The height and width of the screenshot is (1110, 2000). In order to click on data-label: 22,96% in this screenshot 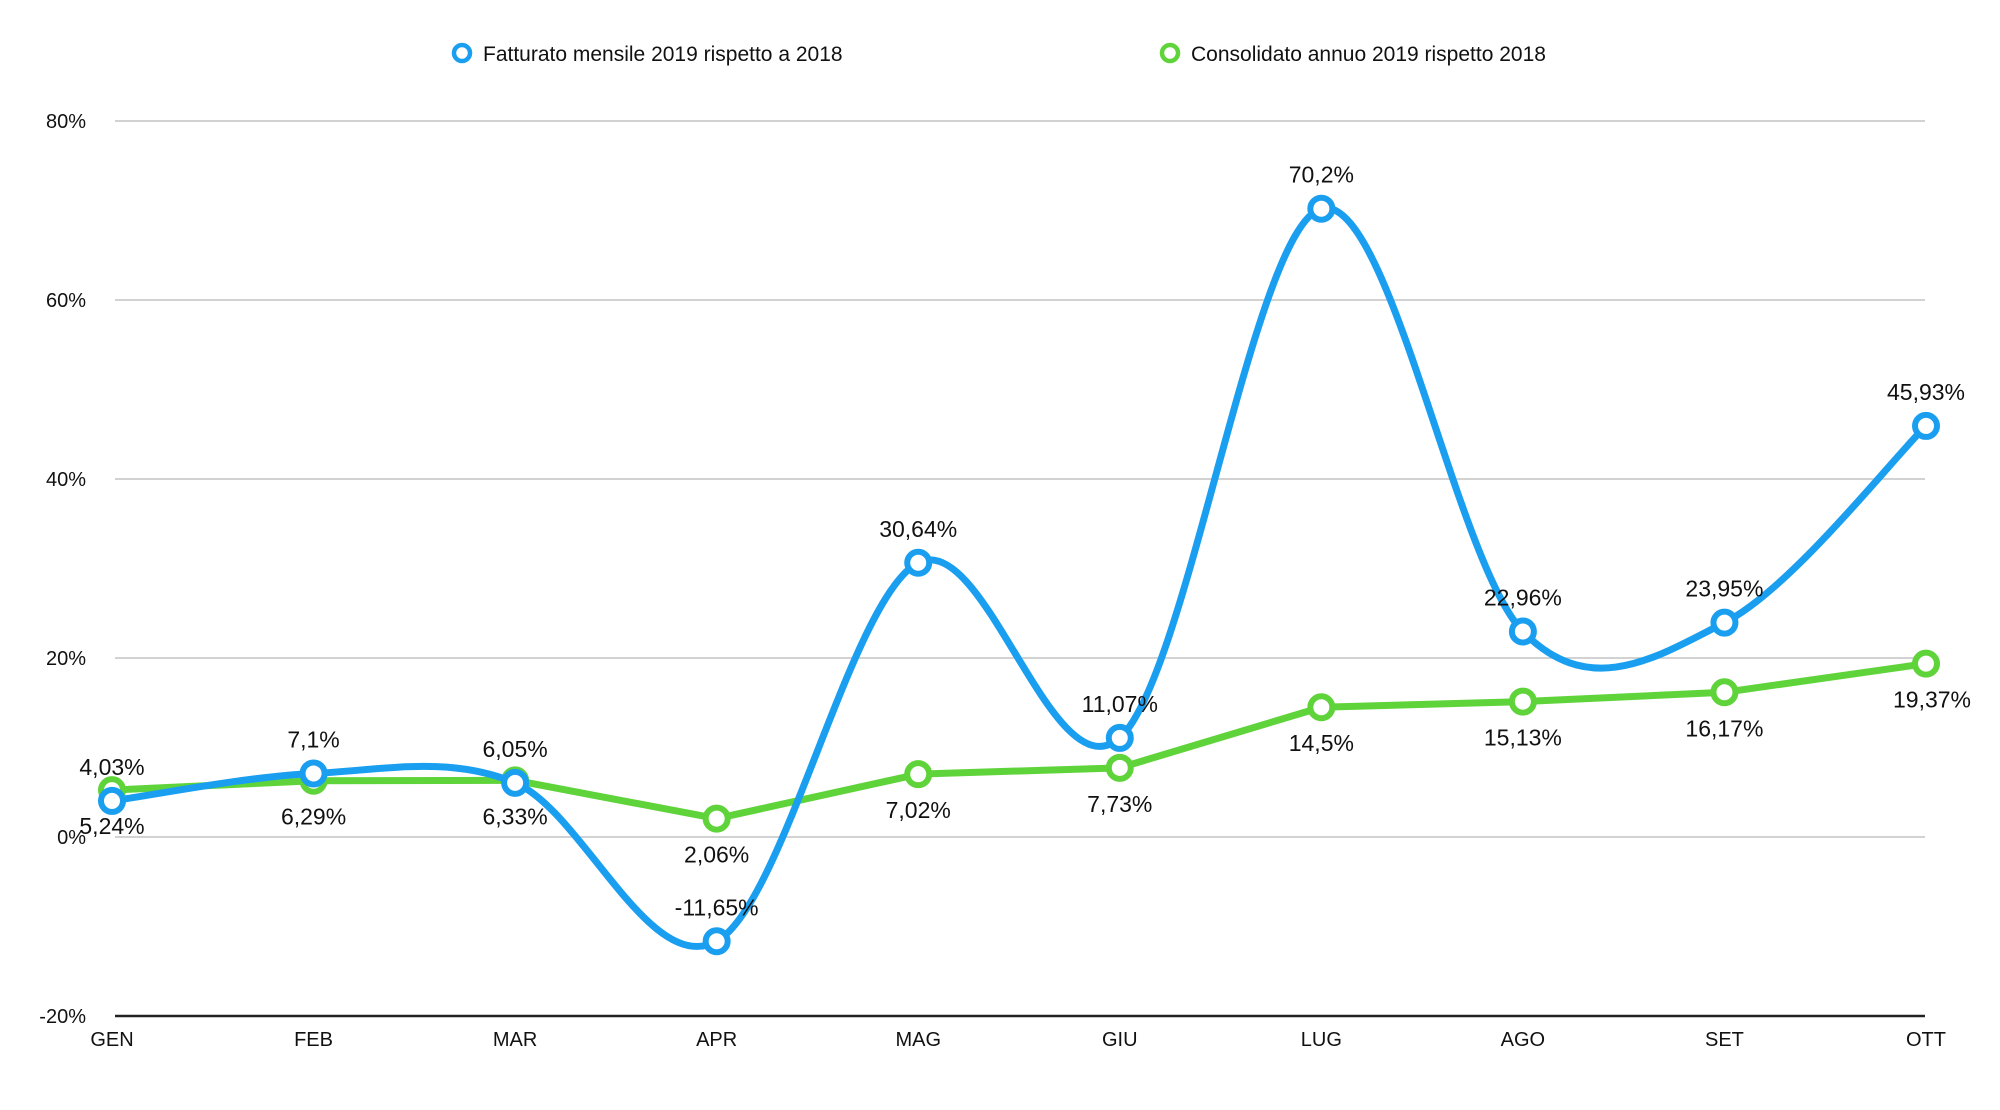, I will do `click(1523, 598)`.